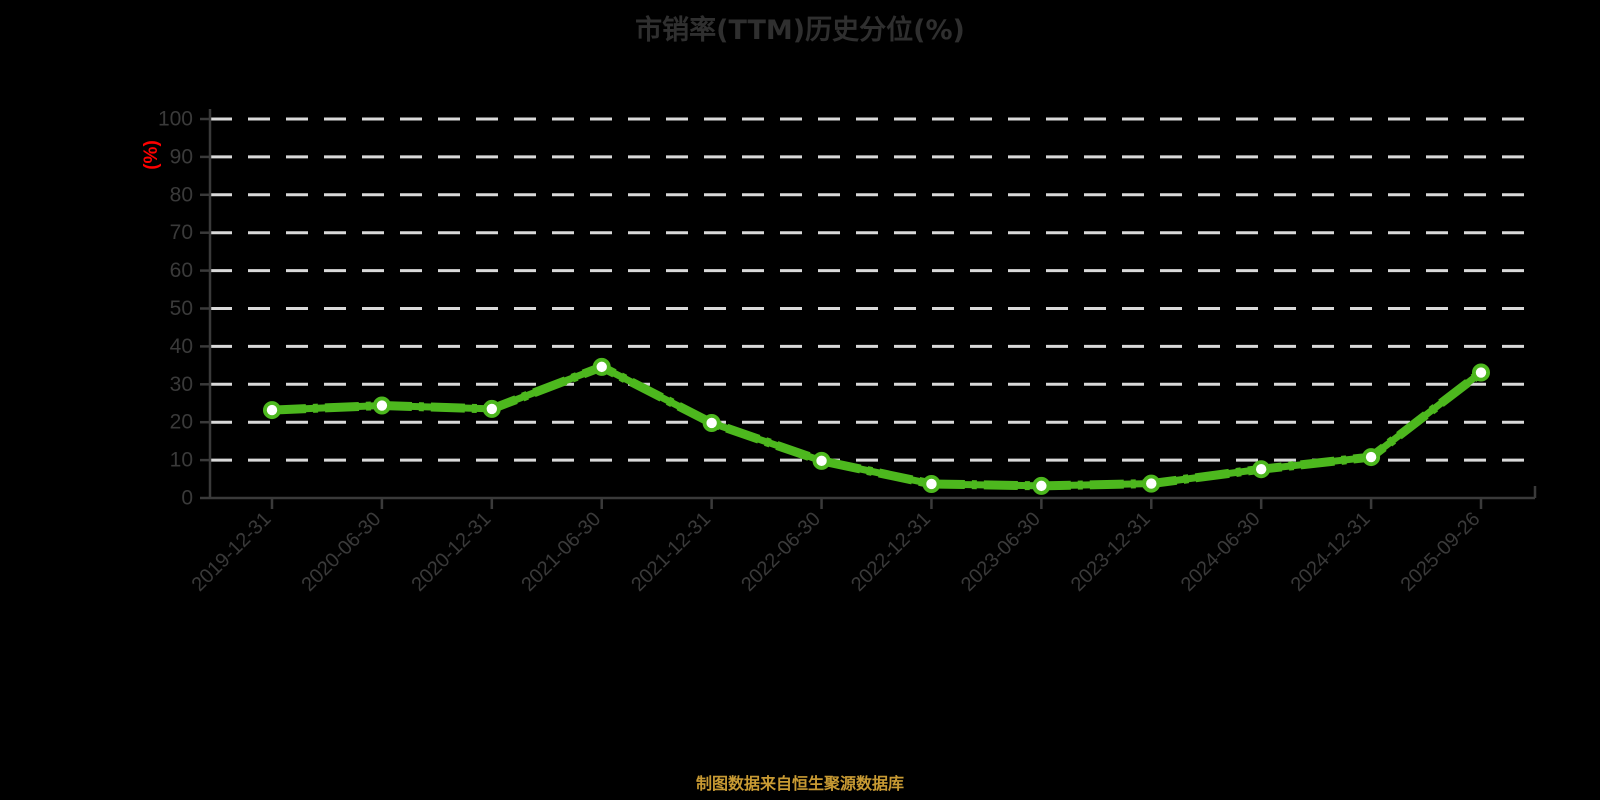 The width and height of the screenshot is (1600, 800). I want to click on y-axis-tick-label: 80, so click(181, 194).